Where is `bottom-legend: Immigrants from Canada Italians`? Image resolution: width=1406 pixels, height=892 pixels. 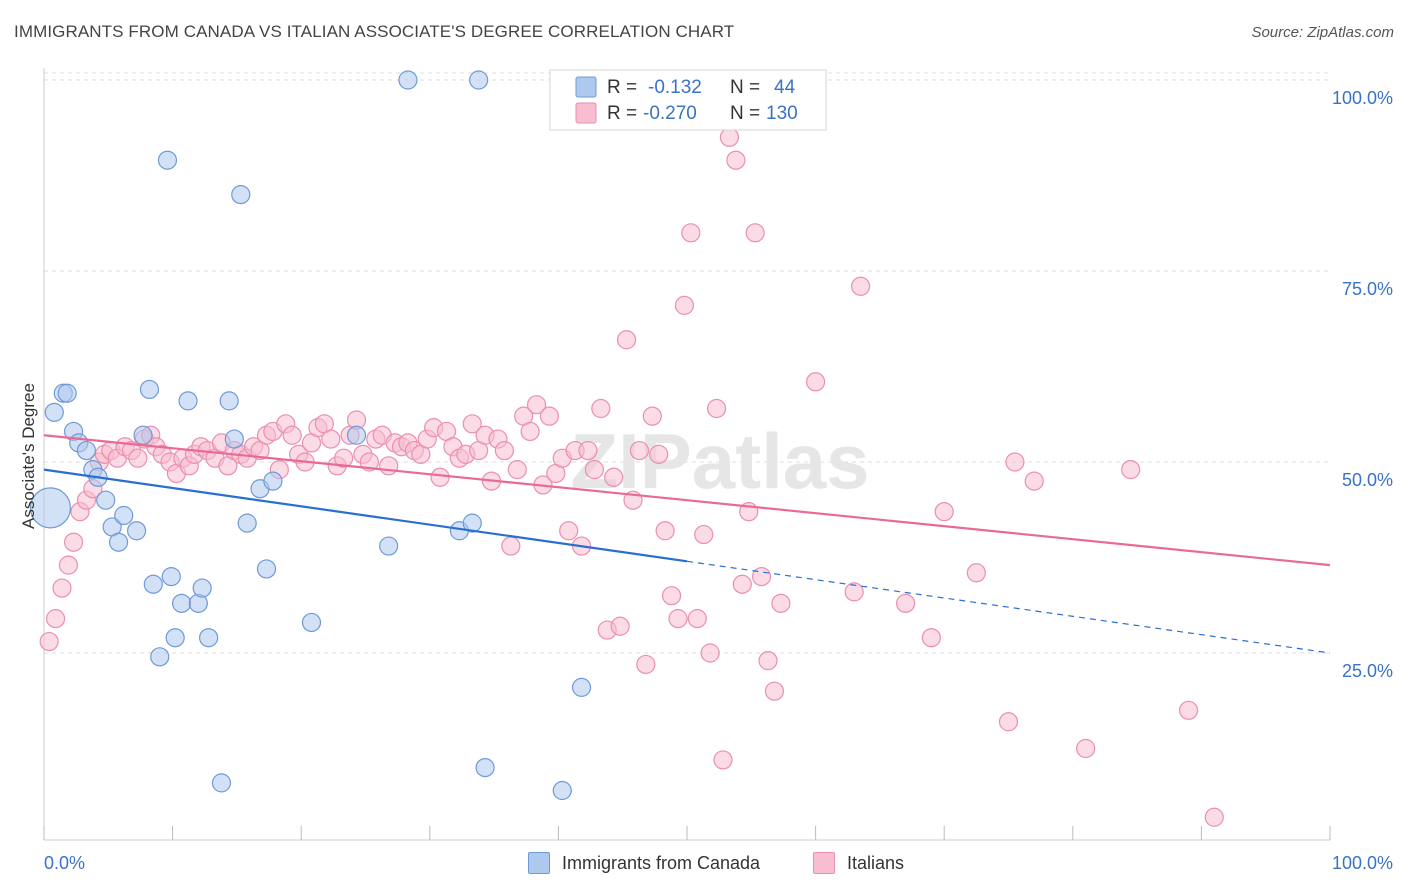 bottom-legend: Immigrants from Canada Italians is located at coordinates (703, 865).